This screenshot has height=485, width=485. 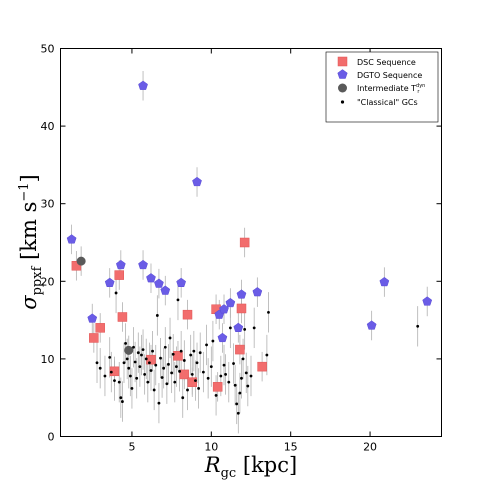 What do you see at coordinates (291, 447) in the screenshot?
I see `x-tick-label: 15` at bounding box center [291, 447].